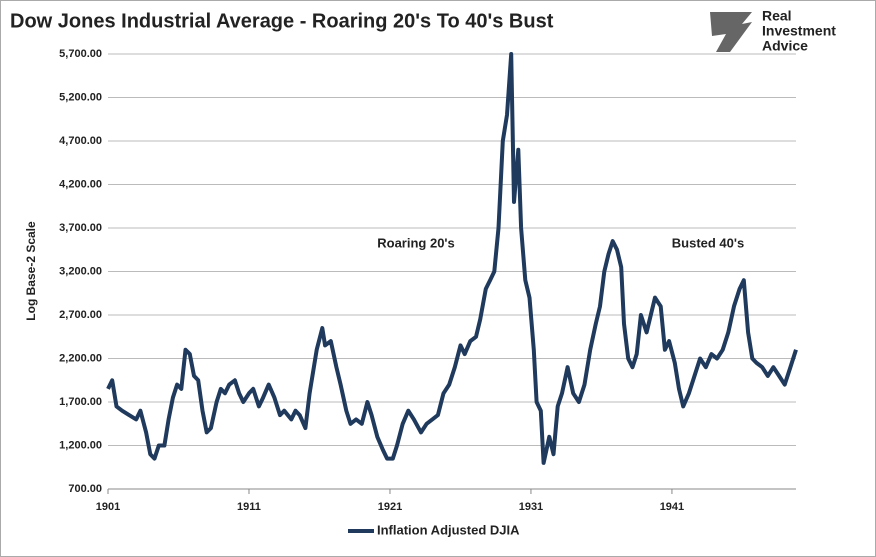 This screenshot has width=876, height=557. I want to click on y-tick-label: 5,700.00, so click(80, 54).